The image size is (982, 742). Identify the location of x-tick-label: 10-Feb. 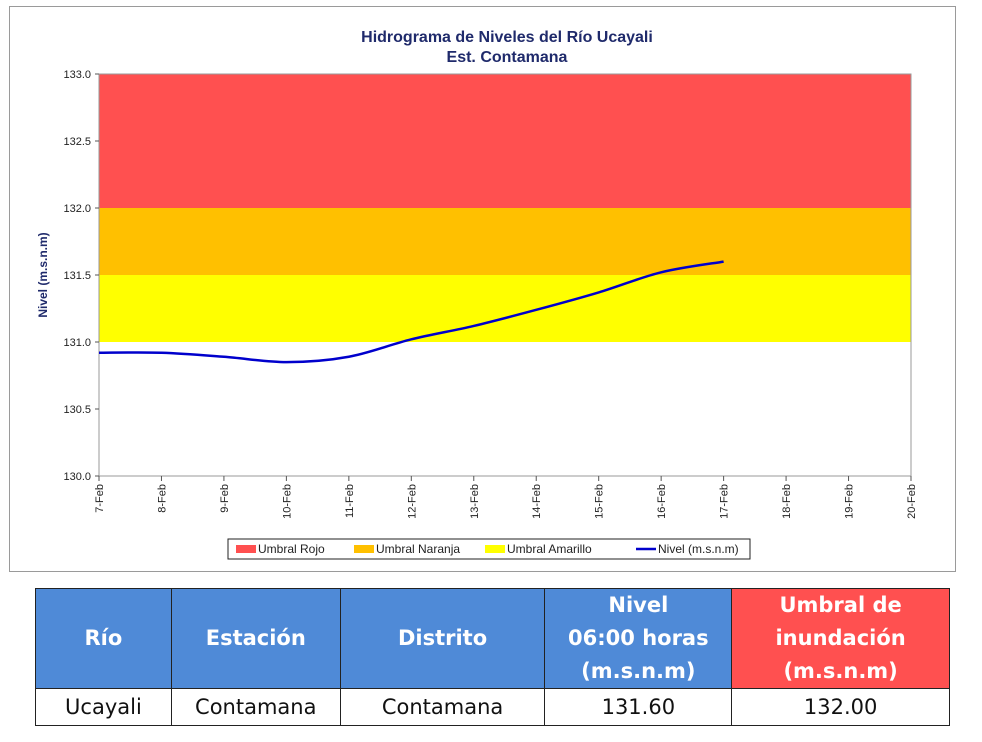
(287, 501).